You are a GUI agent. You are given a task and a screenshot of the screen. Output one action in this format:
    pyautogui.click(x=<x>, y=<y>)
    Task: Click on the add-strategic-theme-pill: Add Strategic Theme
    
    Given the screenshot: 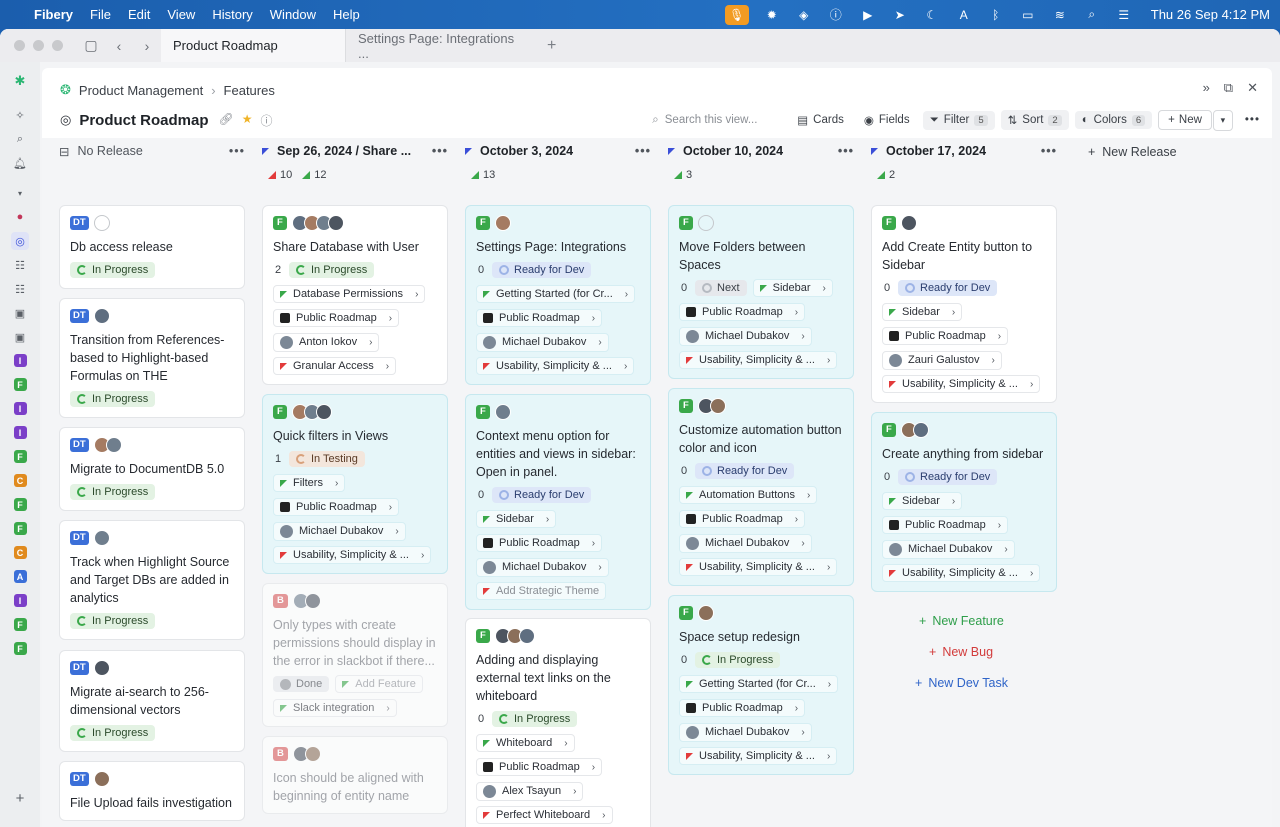 What is the action you would take?
    pyautogui.click(x=541, y=591)
    